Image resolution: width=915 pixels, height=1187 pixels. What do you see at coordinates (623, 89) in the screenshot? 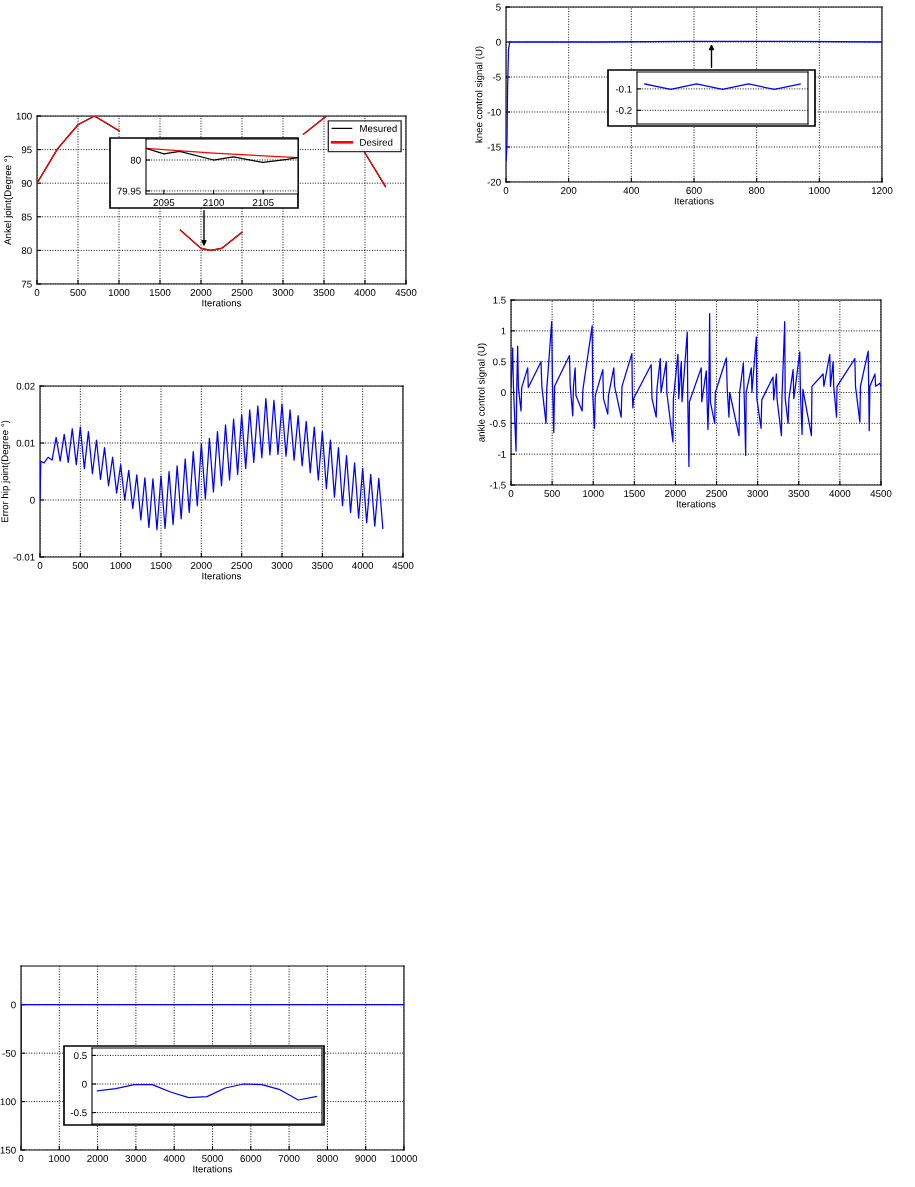
I see `y-tick-label: -0.1` at bounding box center [623, 89].